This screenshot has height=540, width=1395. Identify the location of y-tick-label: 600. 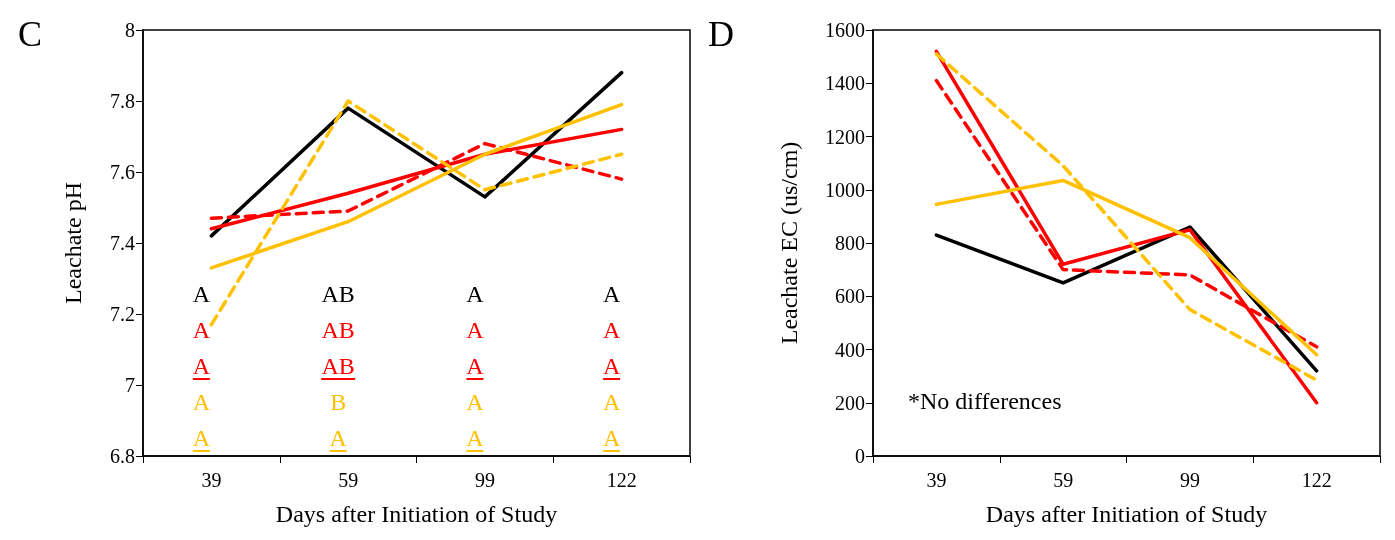
(850, 296).